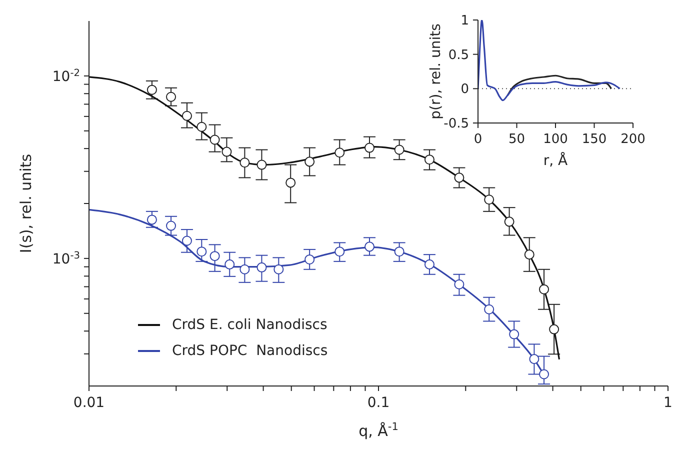  What do you see at coordinates (517, 139) in the screenshot?
I see `x-tick-label: 50` at bounding box center [517, 139].